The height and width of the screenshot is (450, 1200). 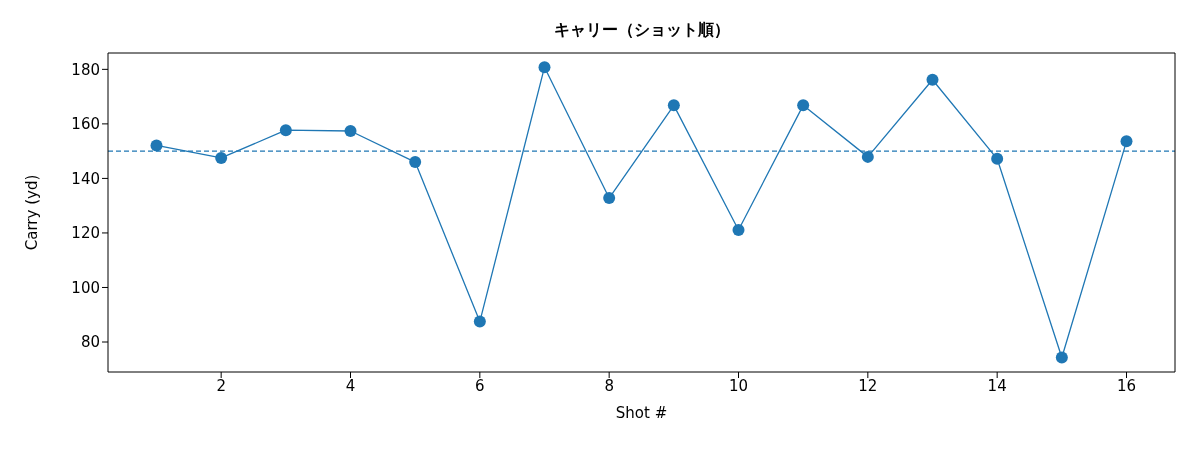 What do you see at coordinates (85, 233) in the screenshot?
I see `y-tick-label: 120` at bounding box center [85, 233].